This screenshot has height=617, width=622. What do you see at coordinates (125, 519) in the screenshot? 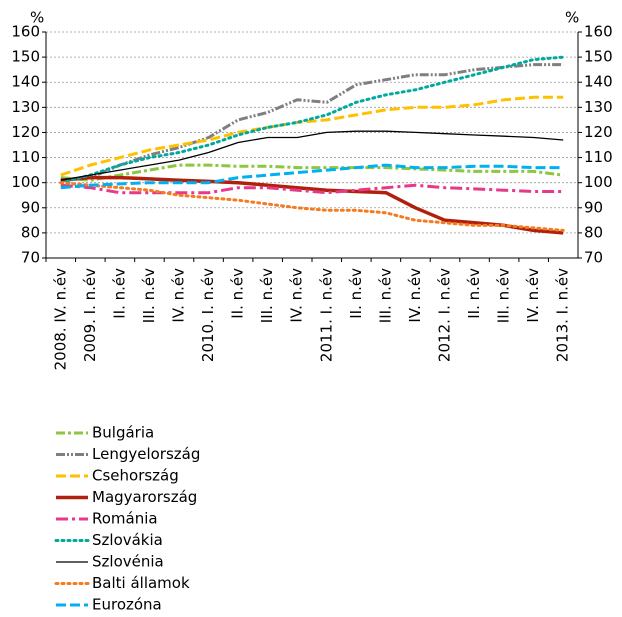
I see `legend-label: Románia` at bounding box center [125, 519].